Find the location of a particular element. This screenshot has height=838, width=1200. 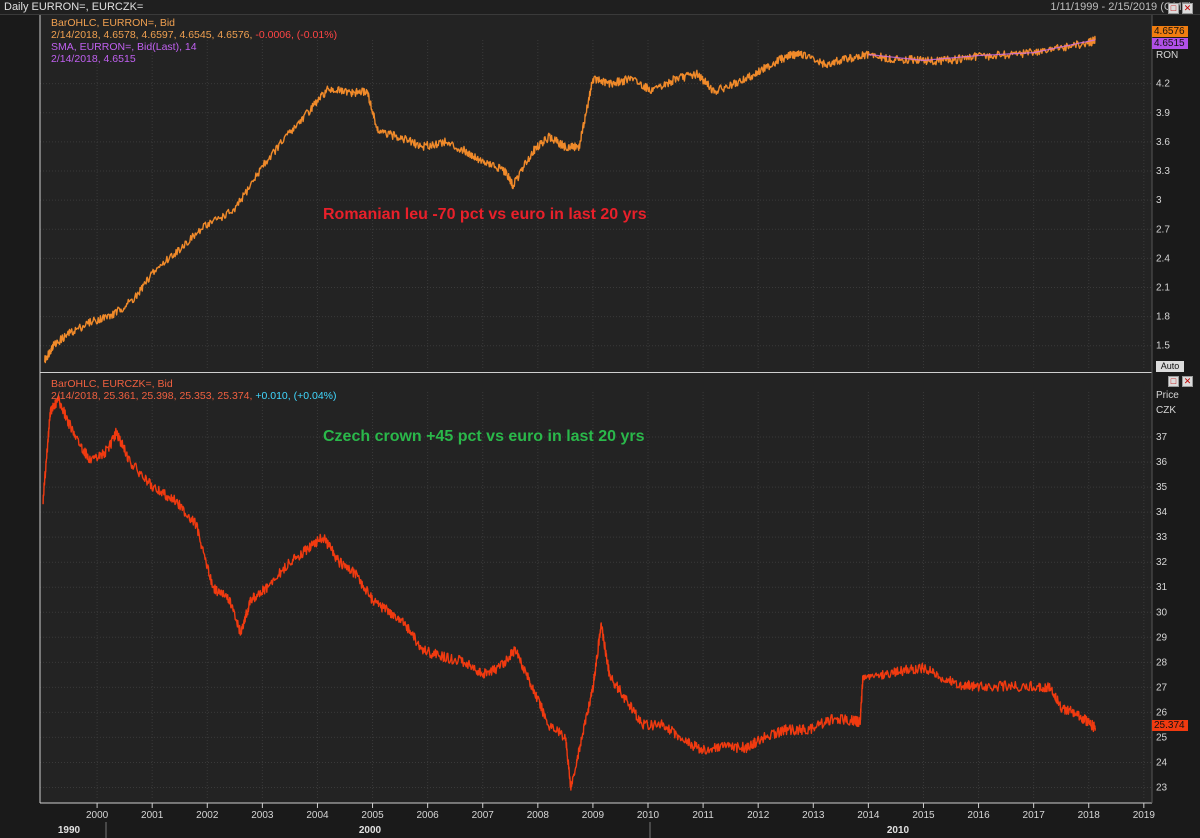

y-tick-label: 23 is located at coordinates (1162, 787).